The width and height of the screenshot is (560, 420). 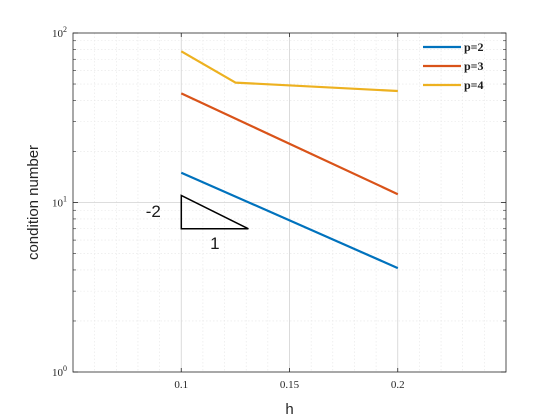 I want to click on y-tick-label: 10⁰, so click(x=59, y=371).